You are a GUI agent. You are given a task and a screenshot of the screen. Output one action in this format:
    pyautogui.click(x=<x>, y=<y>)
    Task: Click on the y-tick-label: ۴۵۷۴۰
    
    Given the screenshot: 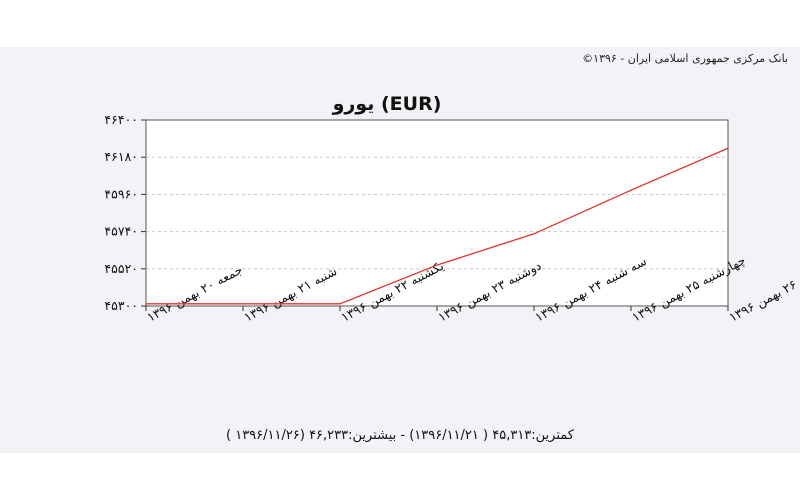 What is the action you would take?
    pyautogui.click(x=121, y=231)
    